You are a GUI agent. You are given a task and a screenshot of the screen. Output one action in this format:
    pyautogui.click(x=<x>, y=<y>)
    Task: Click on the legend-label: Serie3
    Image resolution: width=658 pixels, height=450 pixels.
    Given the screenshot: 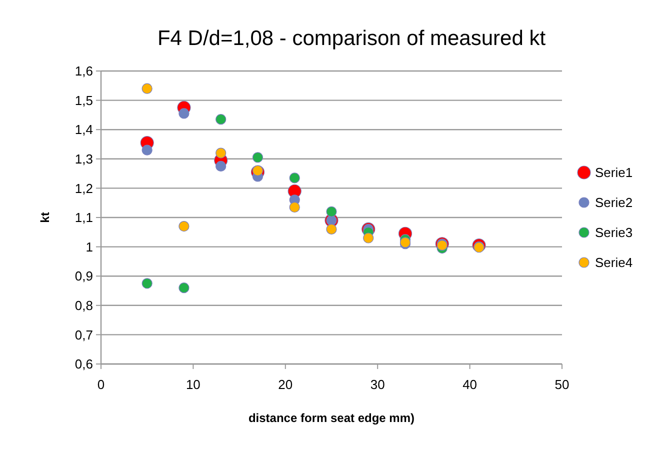 What is the action you would take?
    pyautogui.click(x=614, y=232)
    